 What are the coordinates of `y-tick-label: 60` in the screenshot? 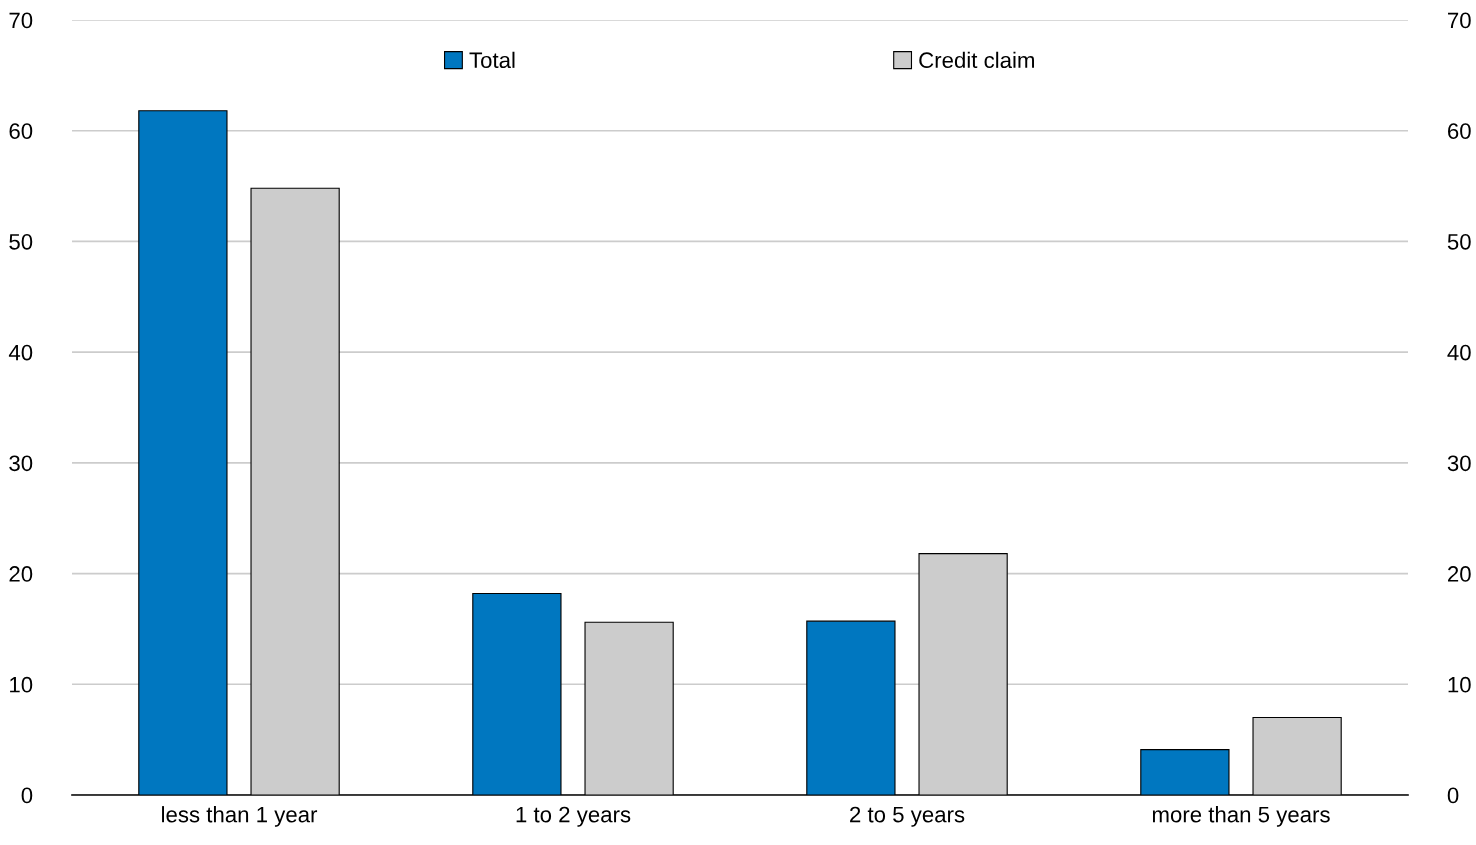 It's located at (21, 131).